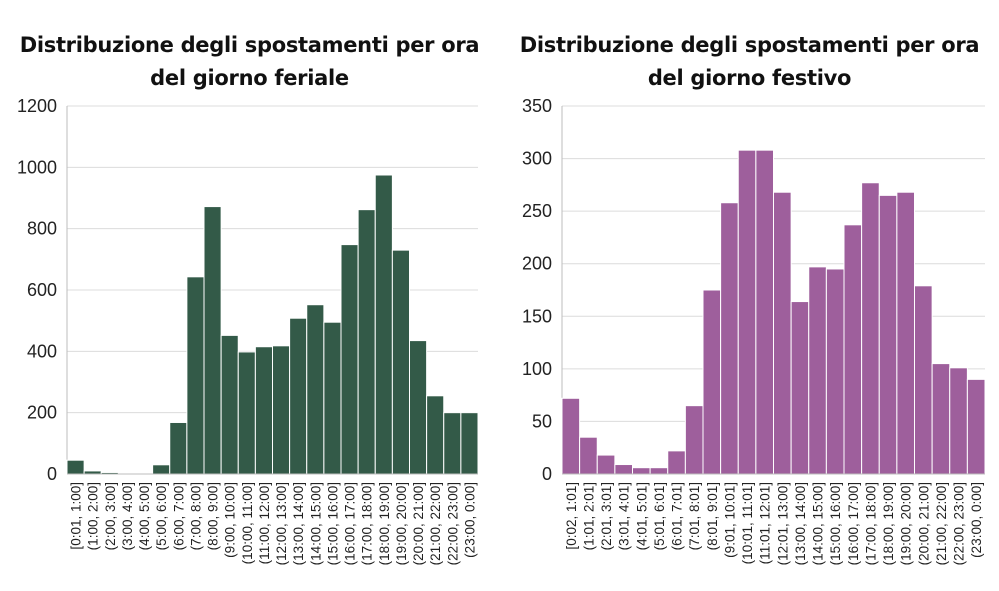  Describe the element at coordinates (76, 516) in the screenshot. I see `x-tick-label: [0:01, 1:00]` at that location.